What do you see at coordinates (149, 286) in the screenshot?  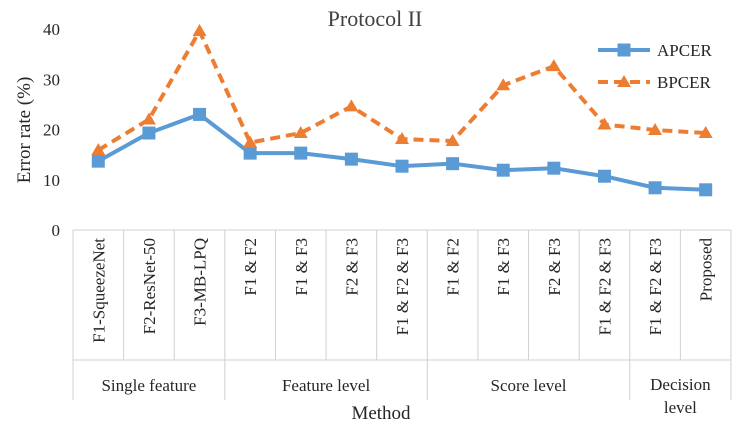 I see `x-tick-label: F2-ResNet-50` at bounding box center [149, 286].